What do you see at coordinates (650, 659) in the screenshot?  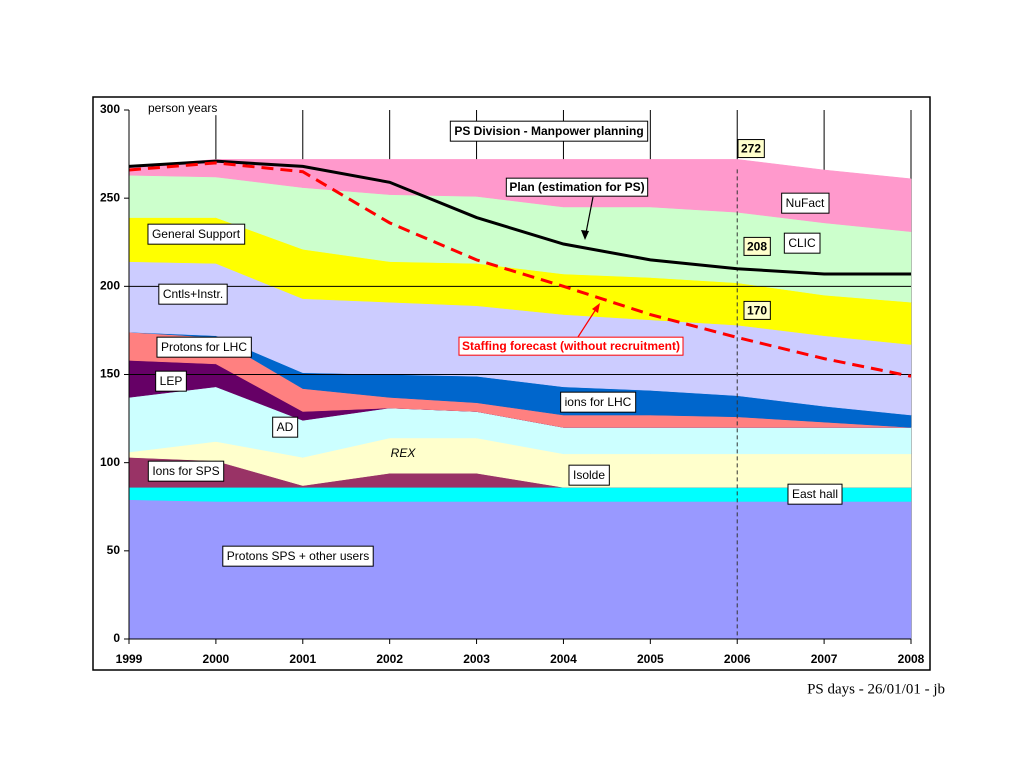 I see `x-tick-label: 2005` at bounding box center [650, 659].